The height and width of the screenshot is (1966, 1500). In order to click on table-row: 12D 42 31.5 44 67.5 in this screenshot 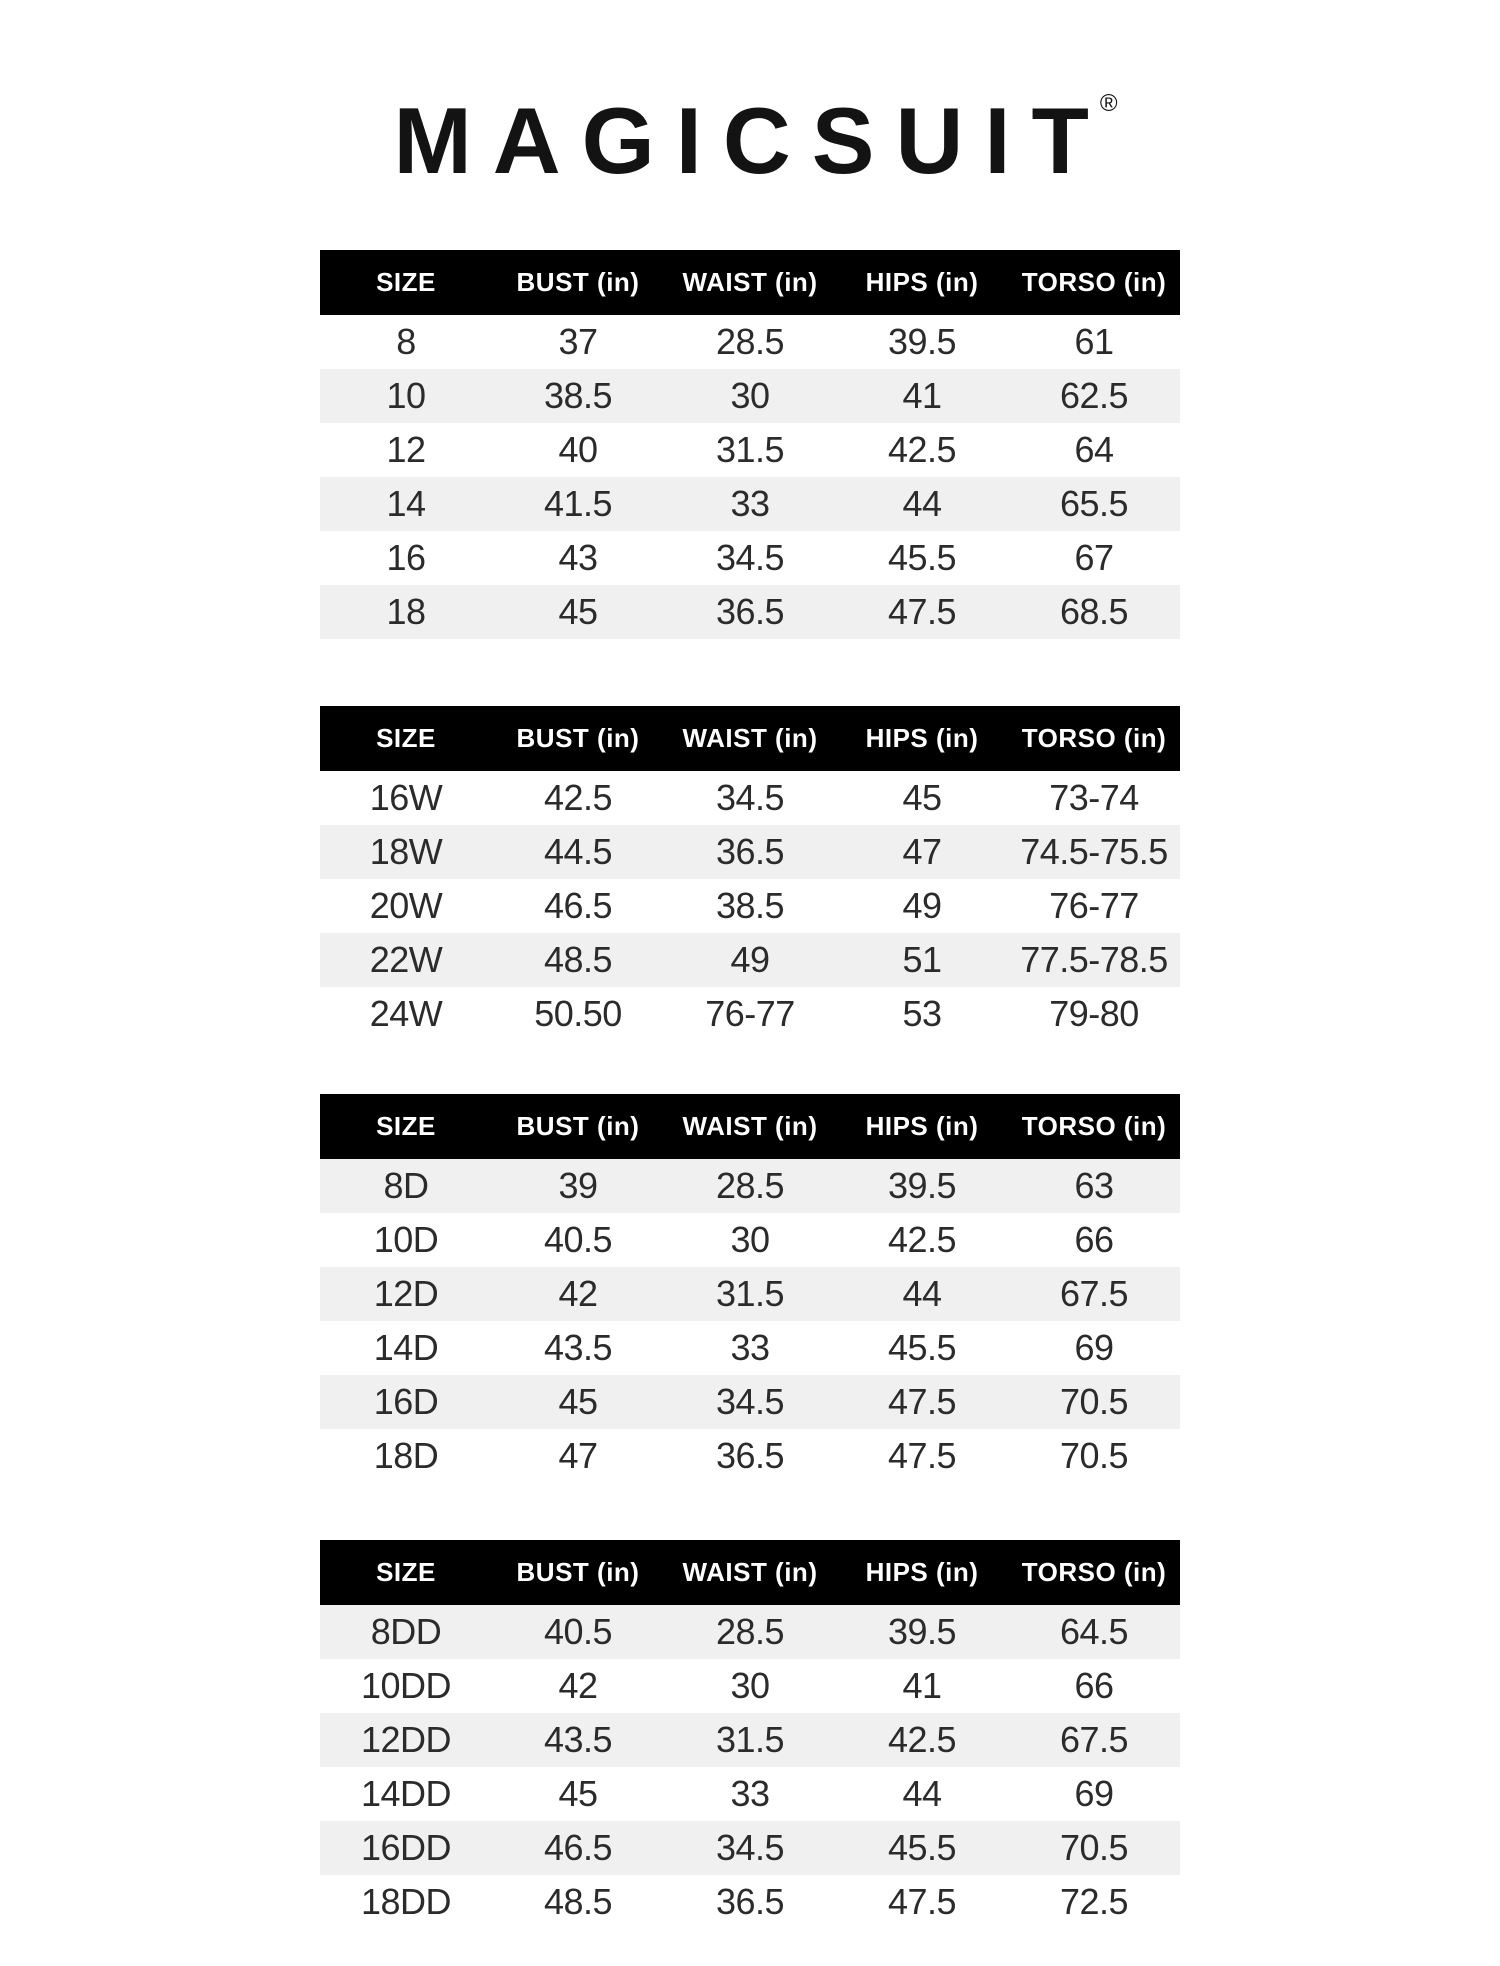, I will do `click(750, 1294)`.